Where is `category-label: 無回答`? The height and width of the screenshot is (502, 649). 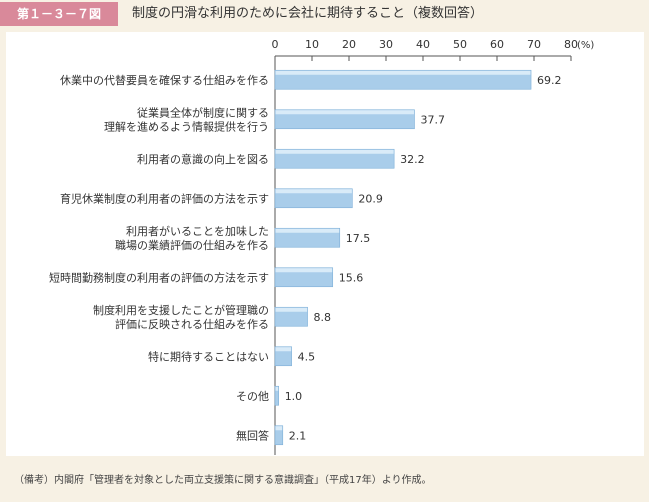
category-label: 無回答 is located at coordinates (252, 435).